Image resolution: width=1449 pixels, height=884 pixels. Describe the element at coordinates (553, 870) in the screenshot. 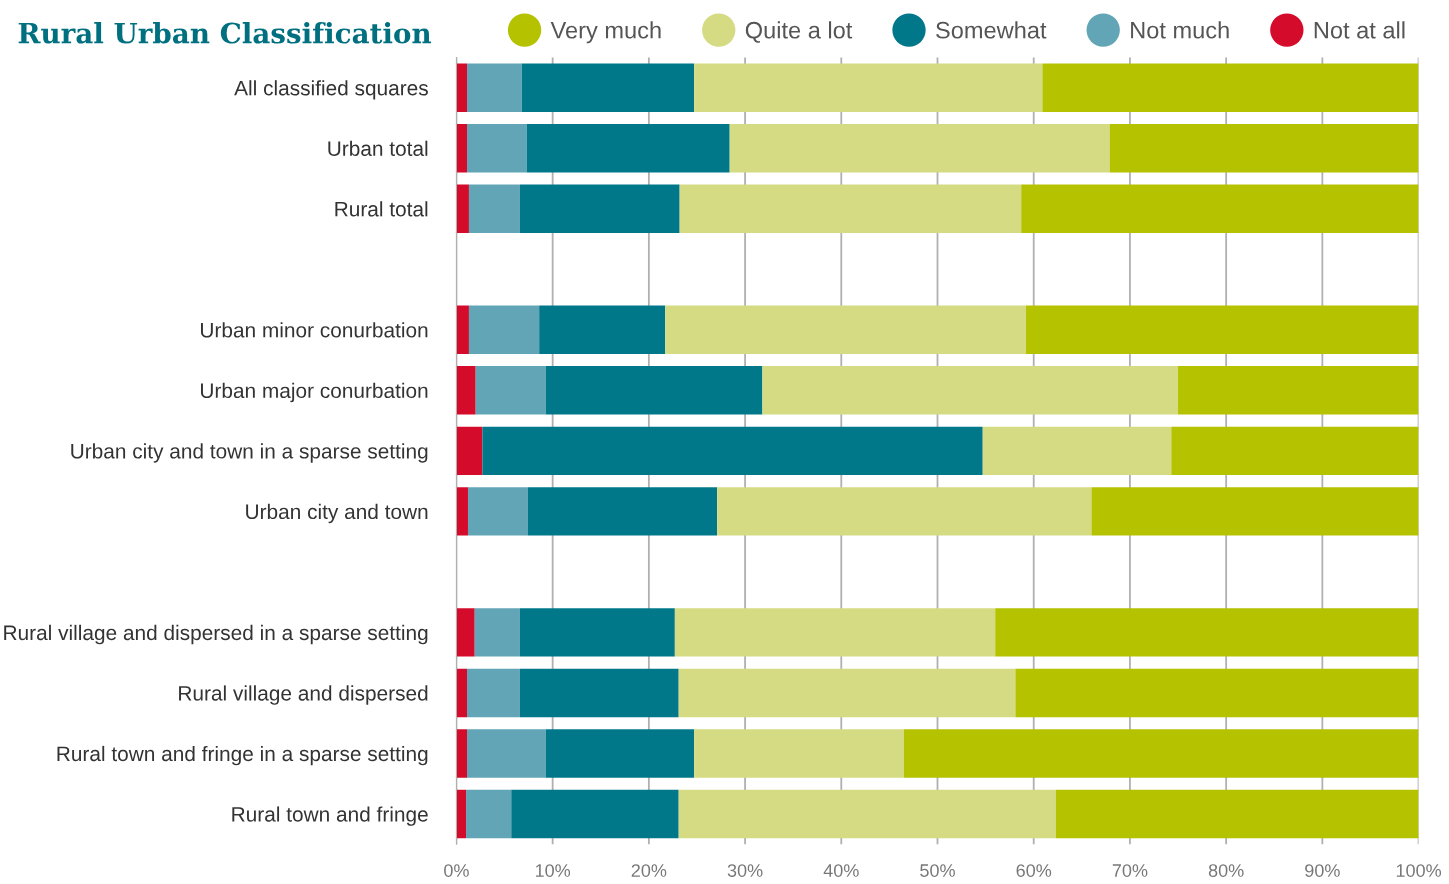

I see `x-tick-label: 10%` at that location.